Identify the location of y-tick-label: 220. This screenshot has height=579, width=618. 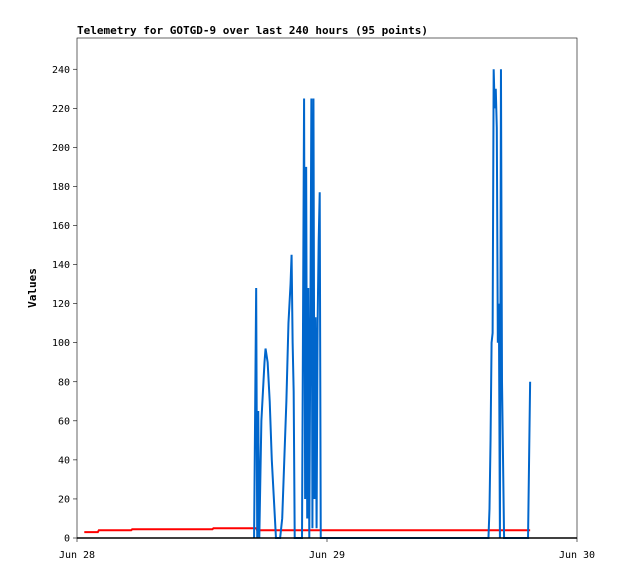
(61, 109).